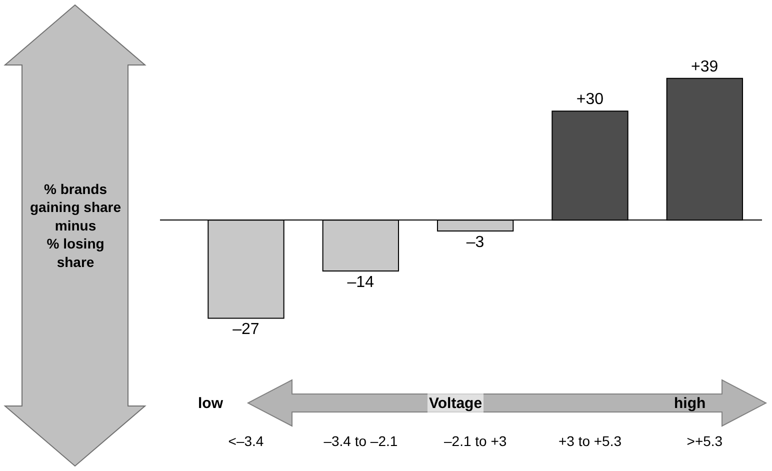 The height and width of the screenshot is (471, 772). I want to click on x-tick-label: –3.4 to –2.1, so click(361, 441).